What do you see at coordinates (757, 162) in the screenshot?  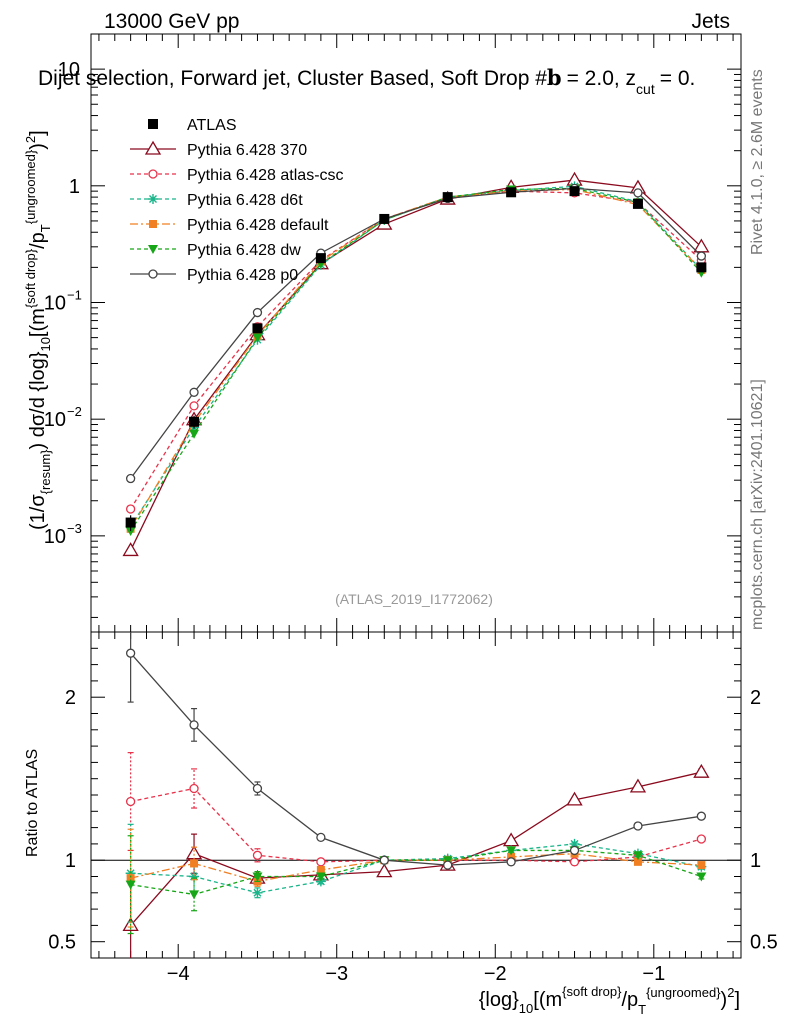 I see `rivet-label: Rivet 4.1.0, ≥ 2.6M events` at bounding box center [757, 162].